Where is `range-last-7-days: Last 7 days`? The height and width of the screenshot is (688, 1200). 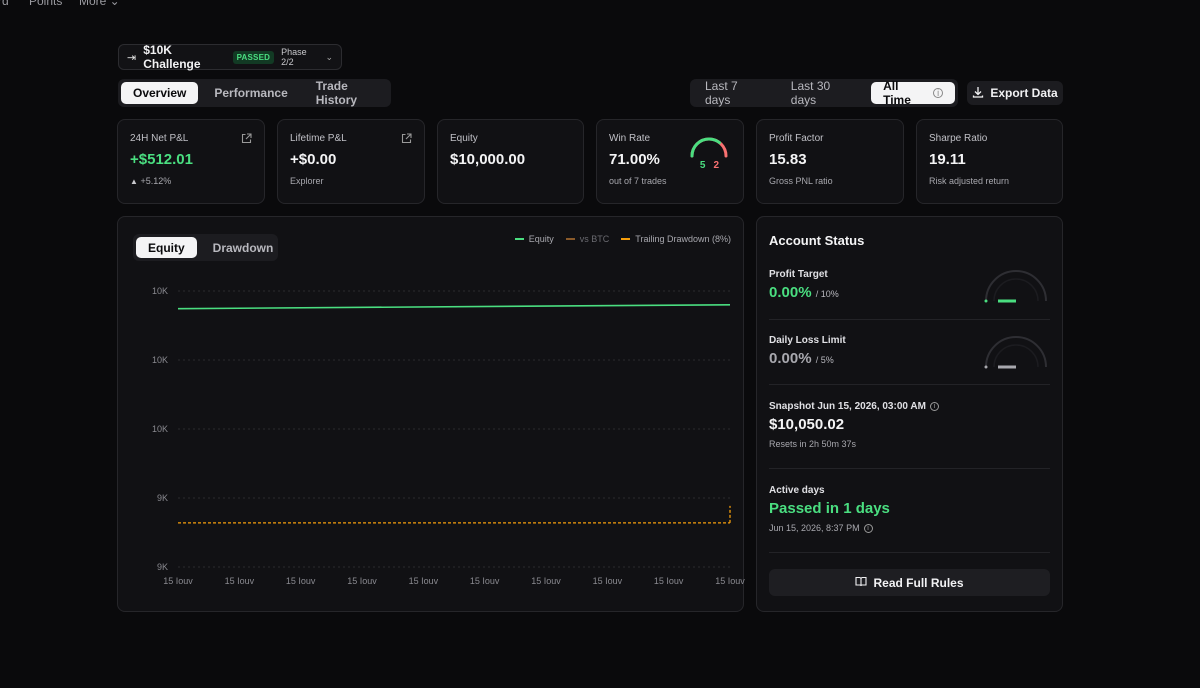 range-last-7-days: Last 7 days is located at coordinates (721, 93).